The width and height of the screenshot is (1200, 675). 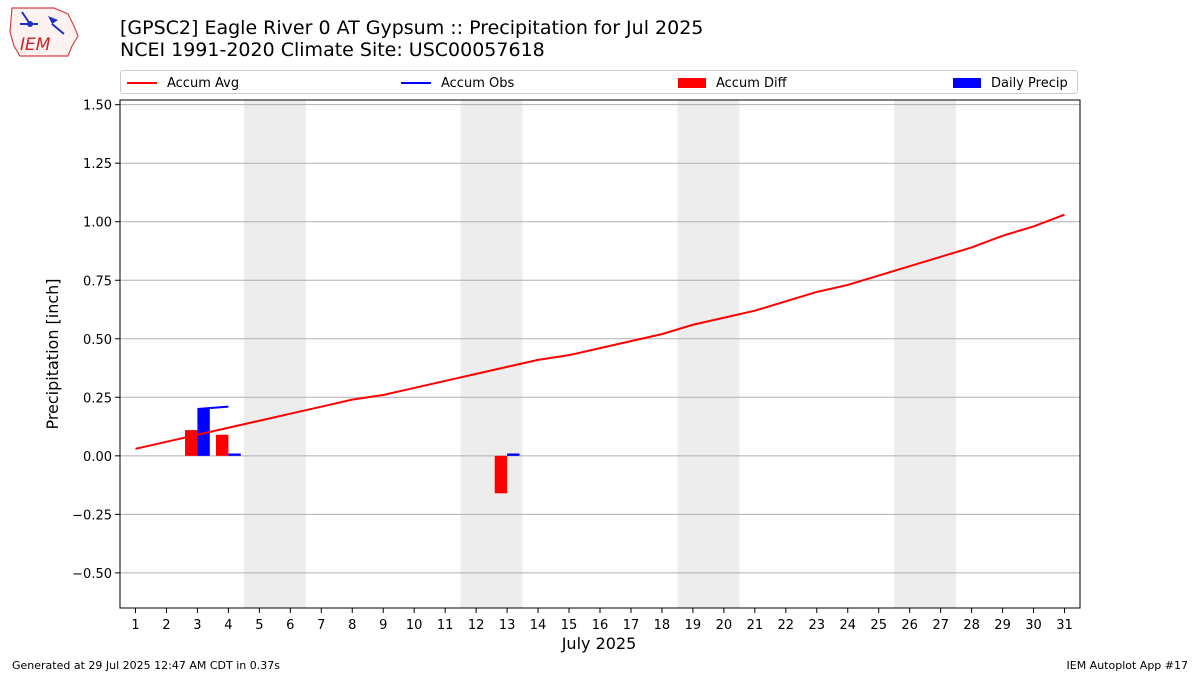 What do you see at coordinates (909, 625) in the screenshot?
I see `x-tick-label-26: 26` at bounding box center [909, 625].